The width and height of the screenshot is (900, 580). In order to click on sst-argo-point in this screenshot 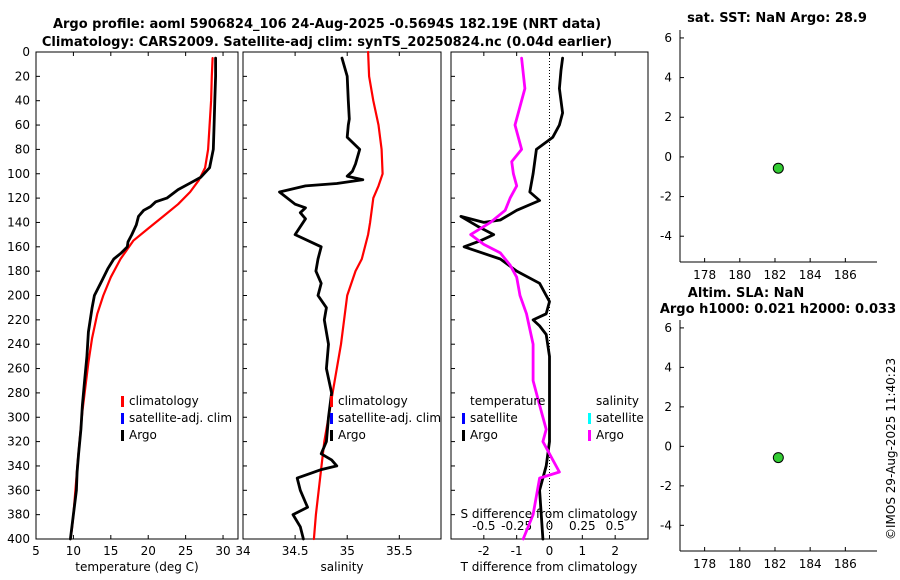, I will do `click(778, 168)`.